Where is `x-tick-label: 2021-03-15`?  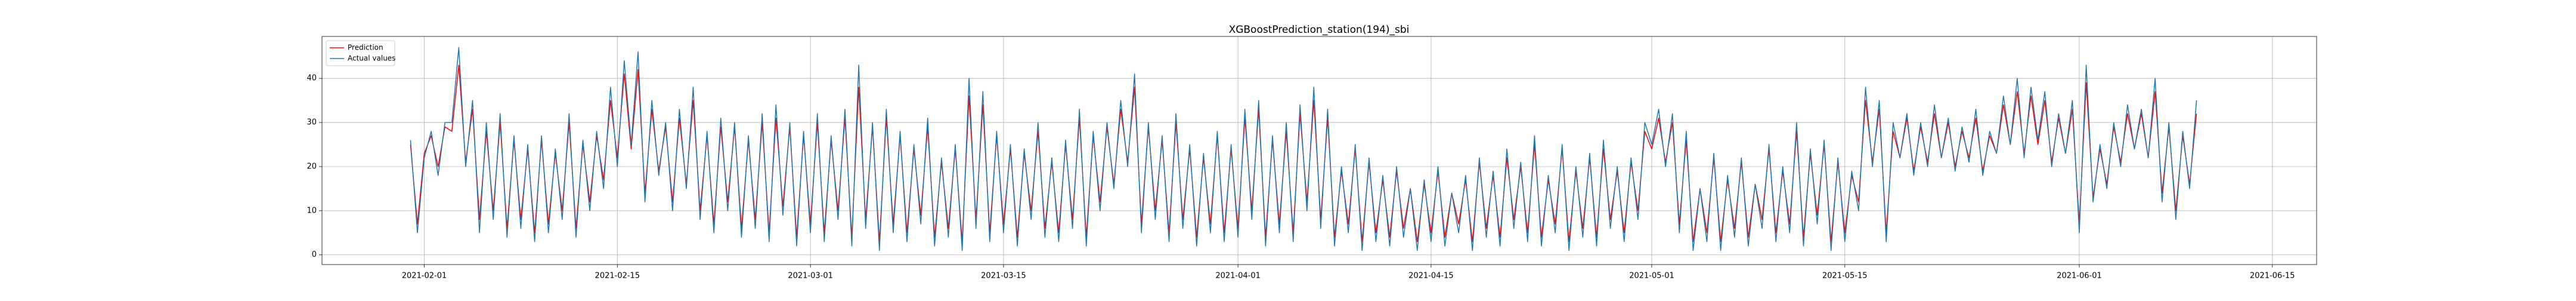
x-tick-label: 2021-03-15 is located at coordinates (1004, 276).